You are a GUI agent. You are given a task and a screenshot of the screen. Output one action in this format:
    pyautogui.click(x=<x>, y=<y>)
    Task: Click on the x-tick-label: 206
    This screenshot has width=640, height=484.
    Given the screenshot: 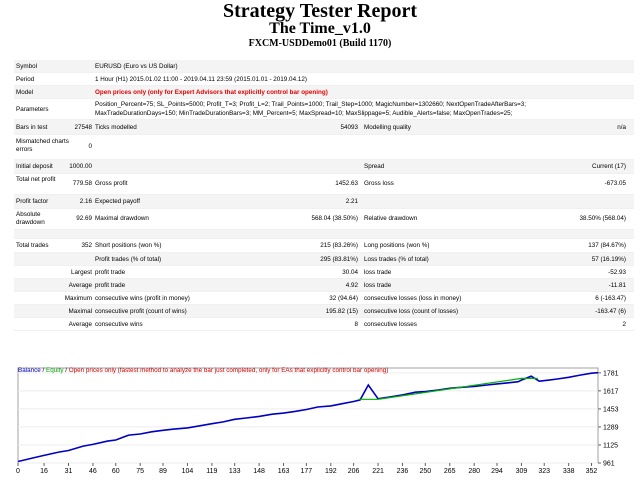 What is the action you would take?
    pyautogui.click(x=354, y=471)
    